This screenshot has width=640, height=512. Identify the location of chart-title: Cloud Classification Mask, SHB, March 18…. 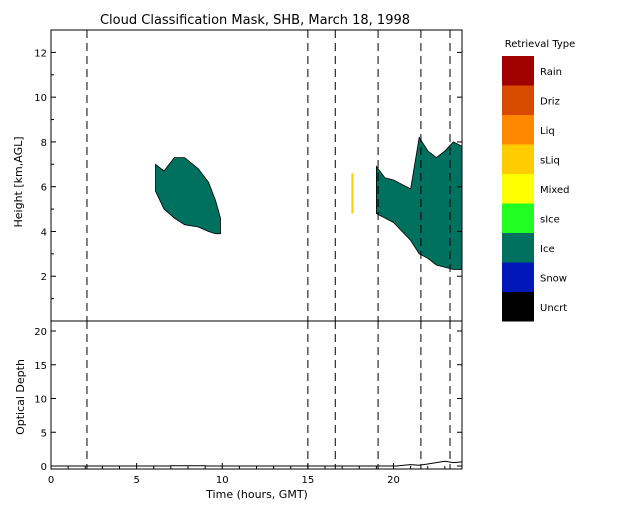
(255, 20).